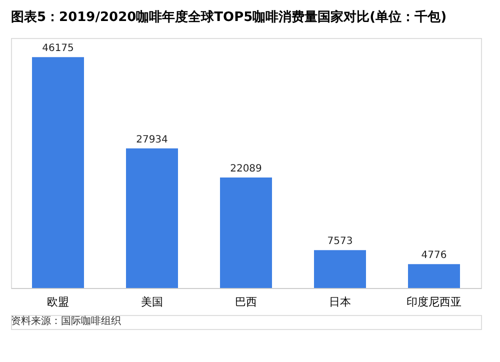 Image resolution: width=500 pixels, height=362 pixels. What do you see at coordinates (66, 321) in the screenshot?
I see `text: 资料来源：国际咖啡组织` at bounding box center [66, 321].